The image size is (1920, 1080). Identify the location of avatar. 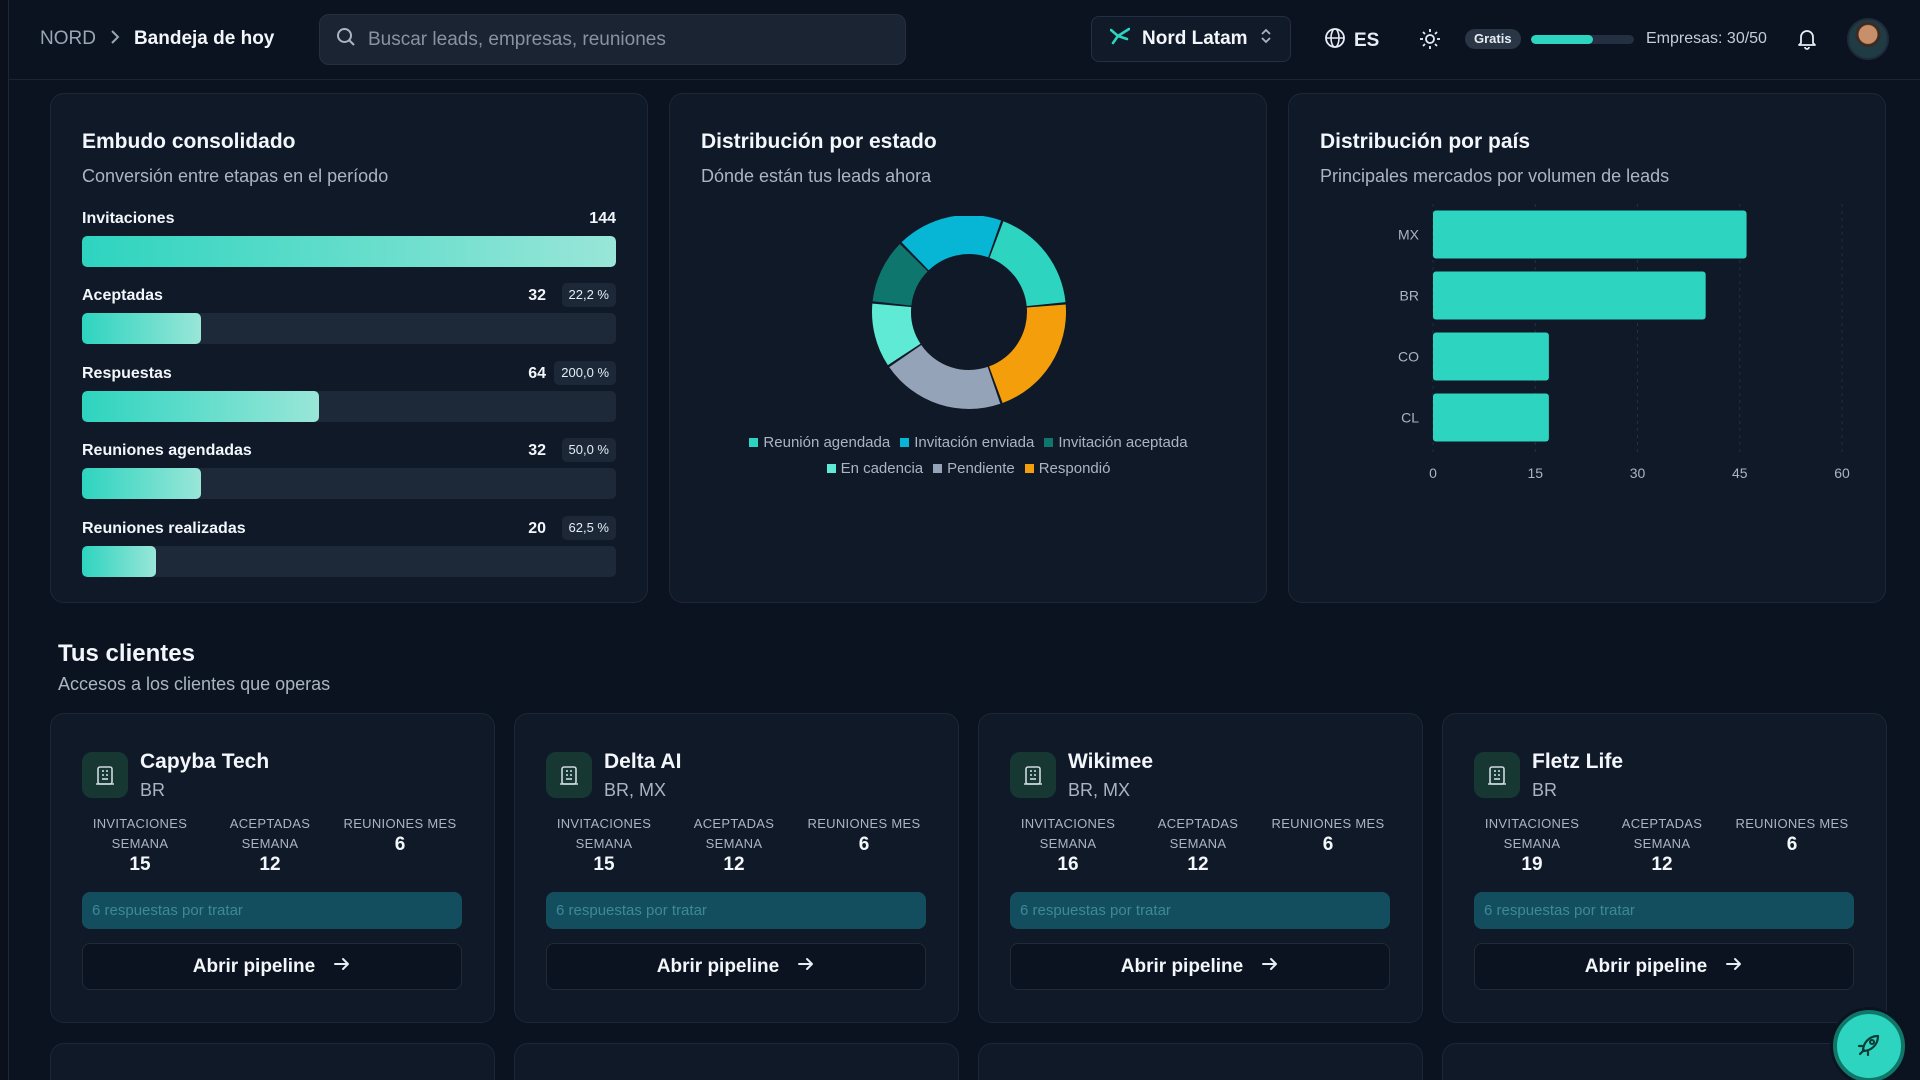
(1868, 39).